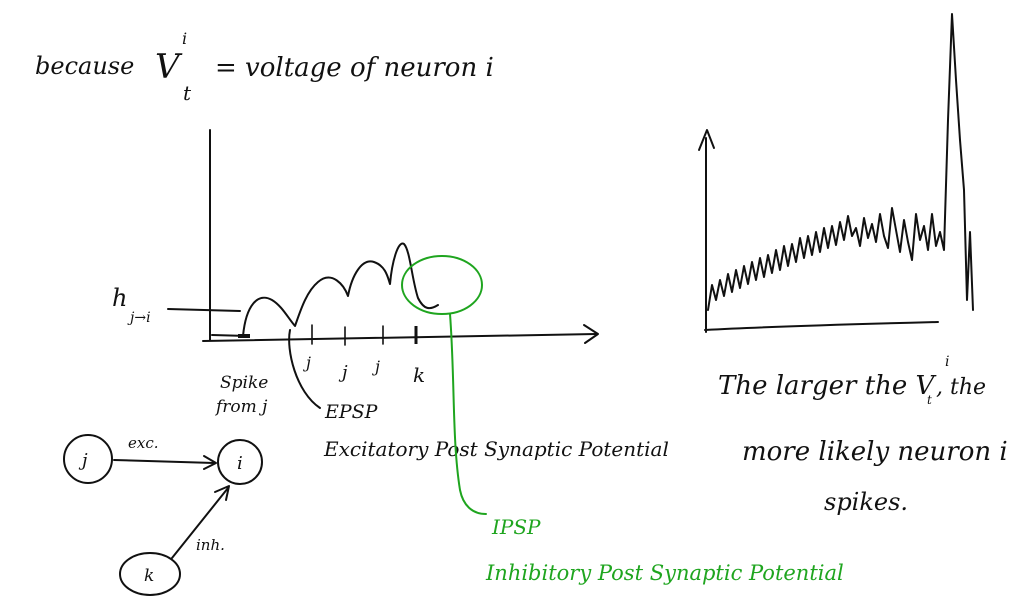 This screenshot has width=1012, height=604. I want to click on ipsp-full-label: Inhibitory Post Synaptic Potential, so click(664, 573).